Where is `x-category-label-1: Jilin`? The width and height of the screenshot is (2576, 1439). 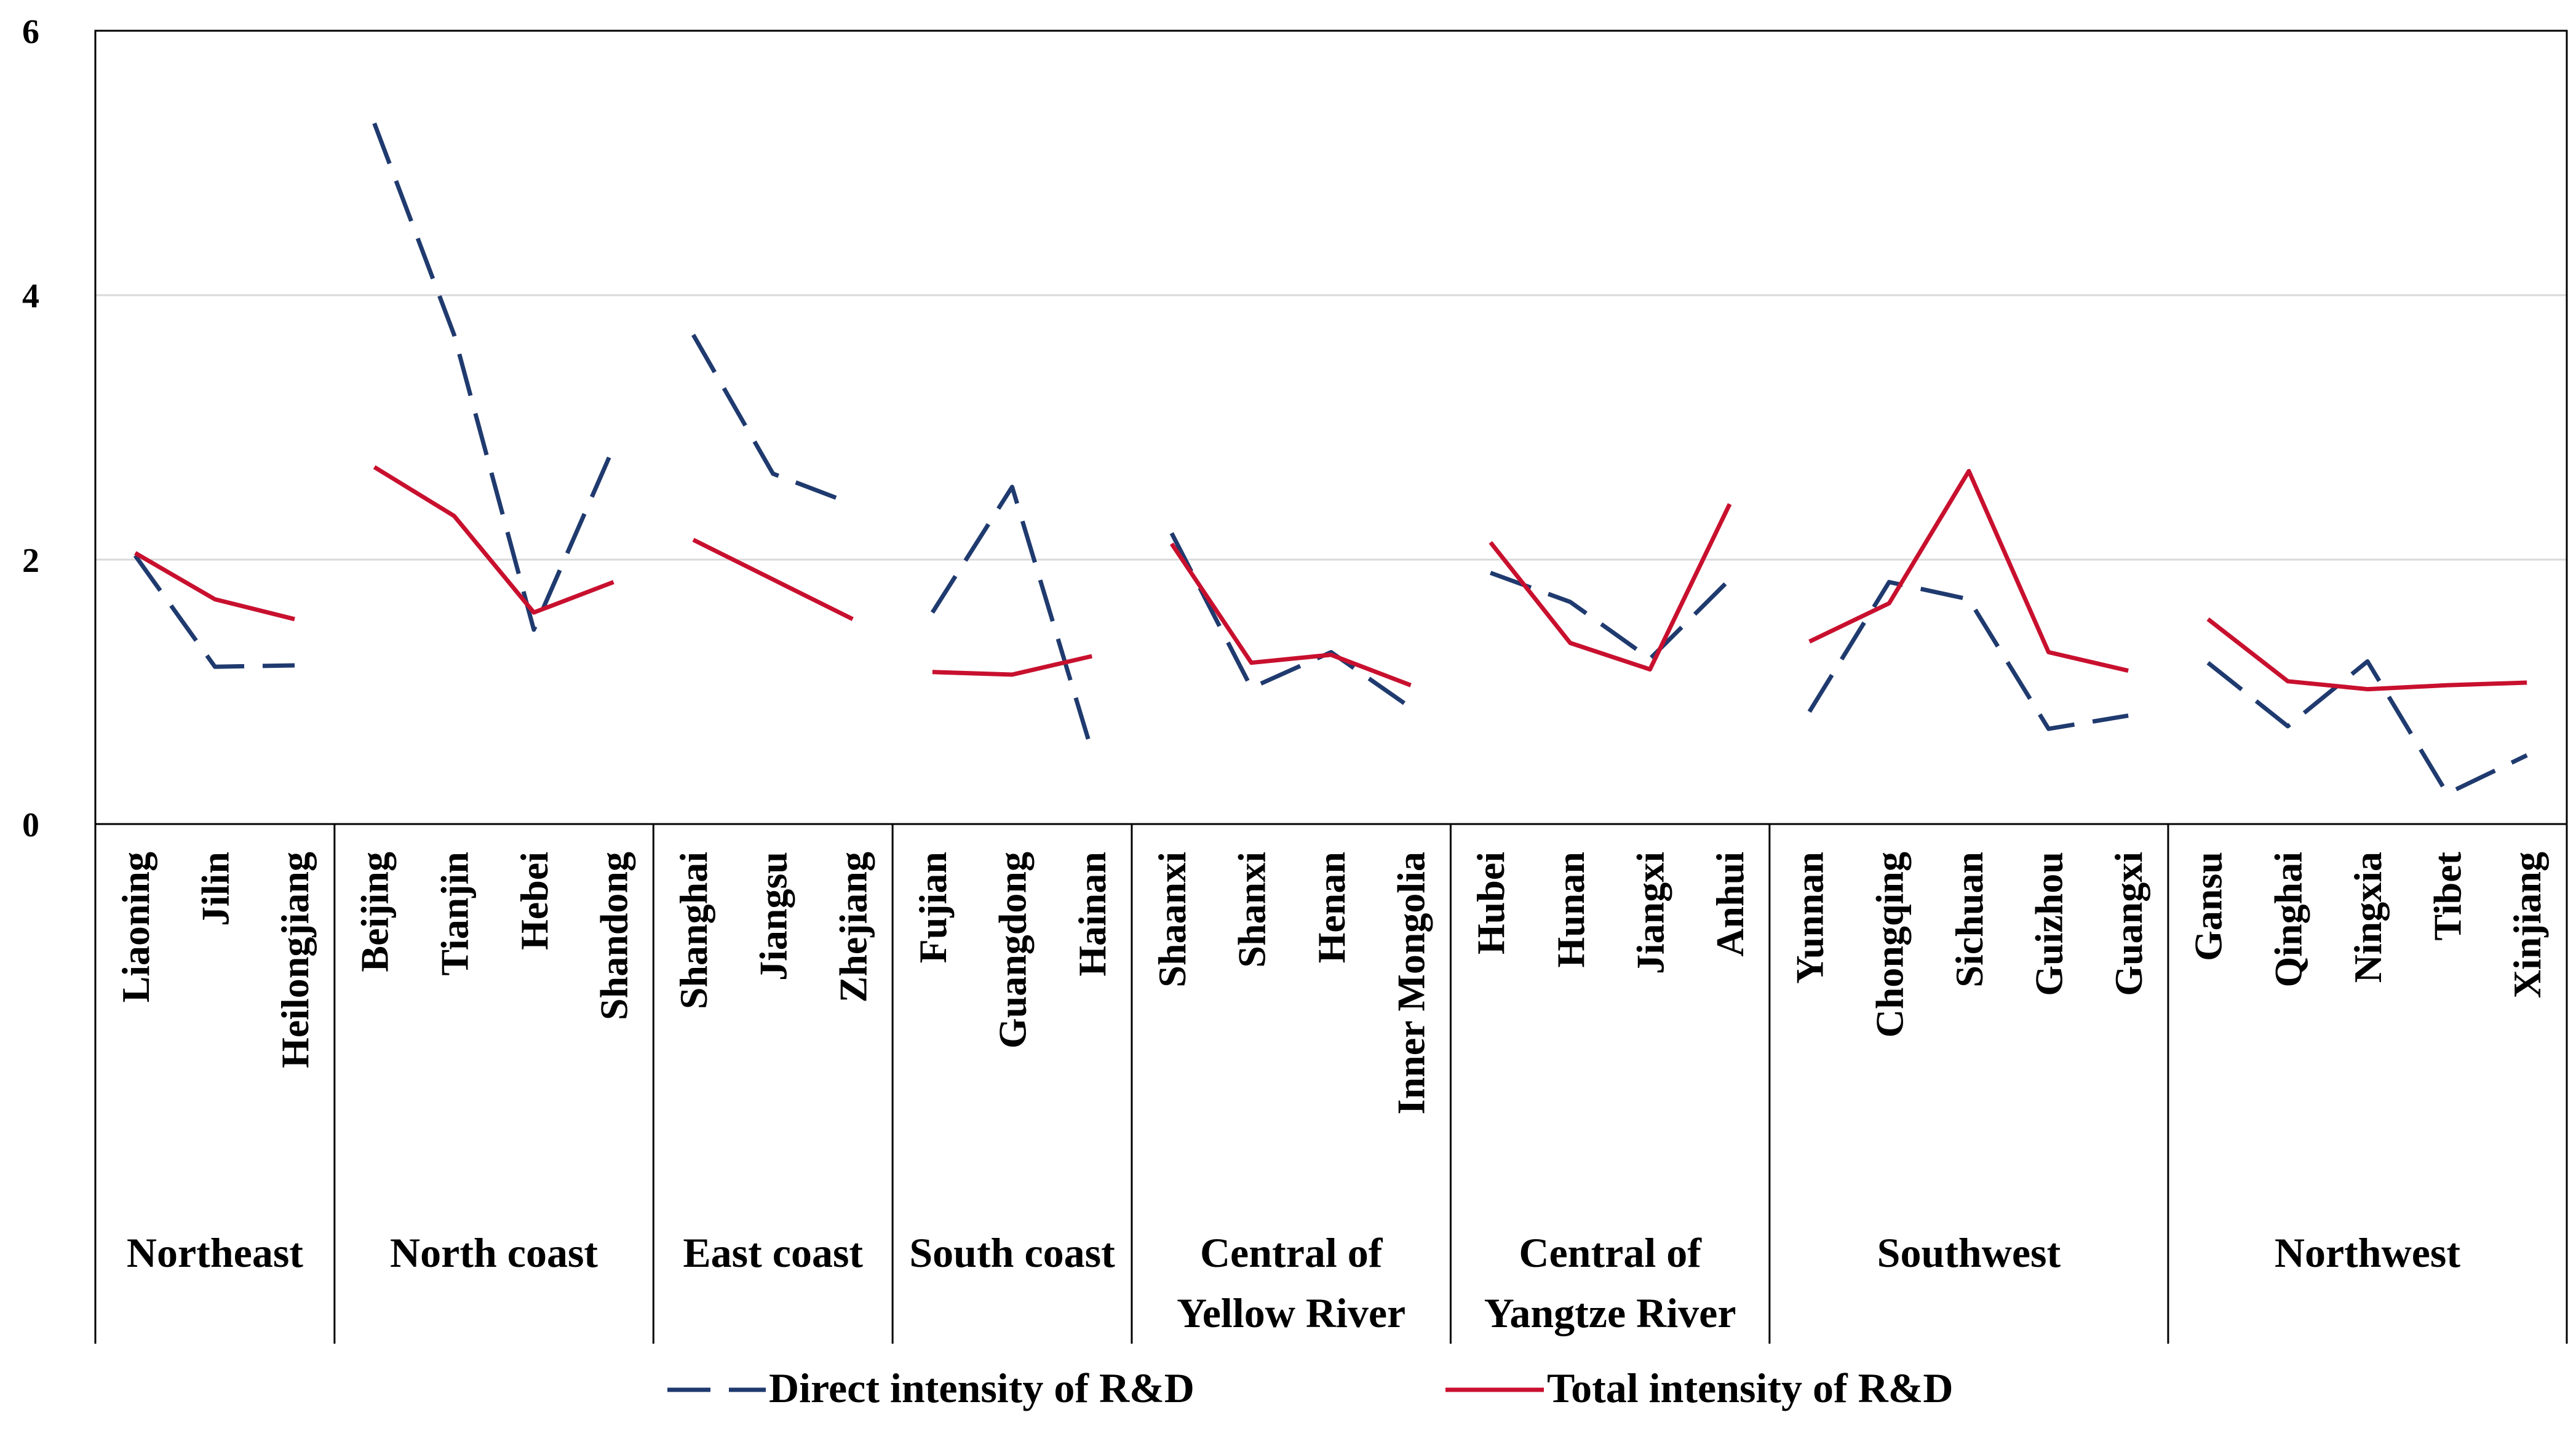
x-category-label-1: Jilin is located at coordinates (215, 889).